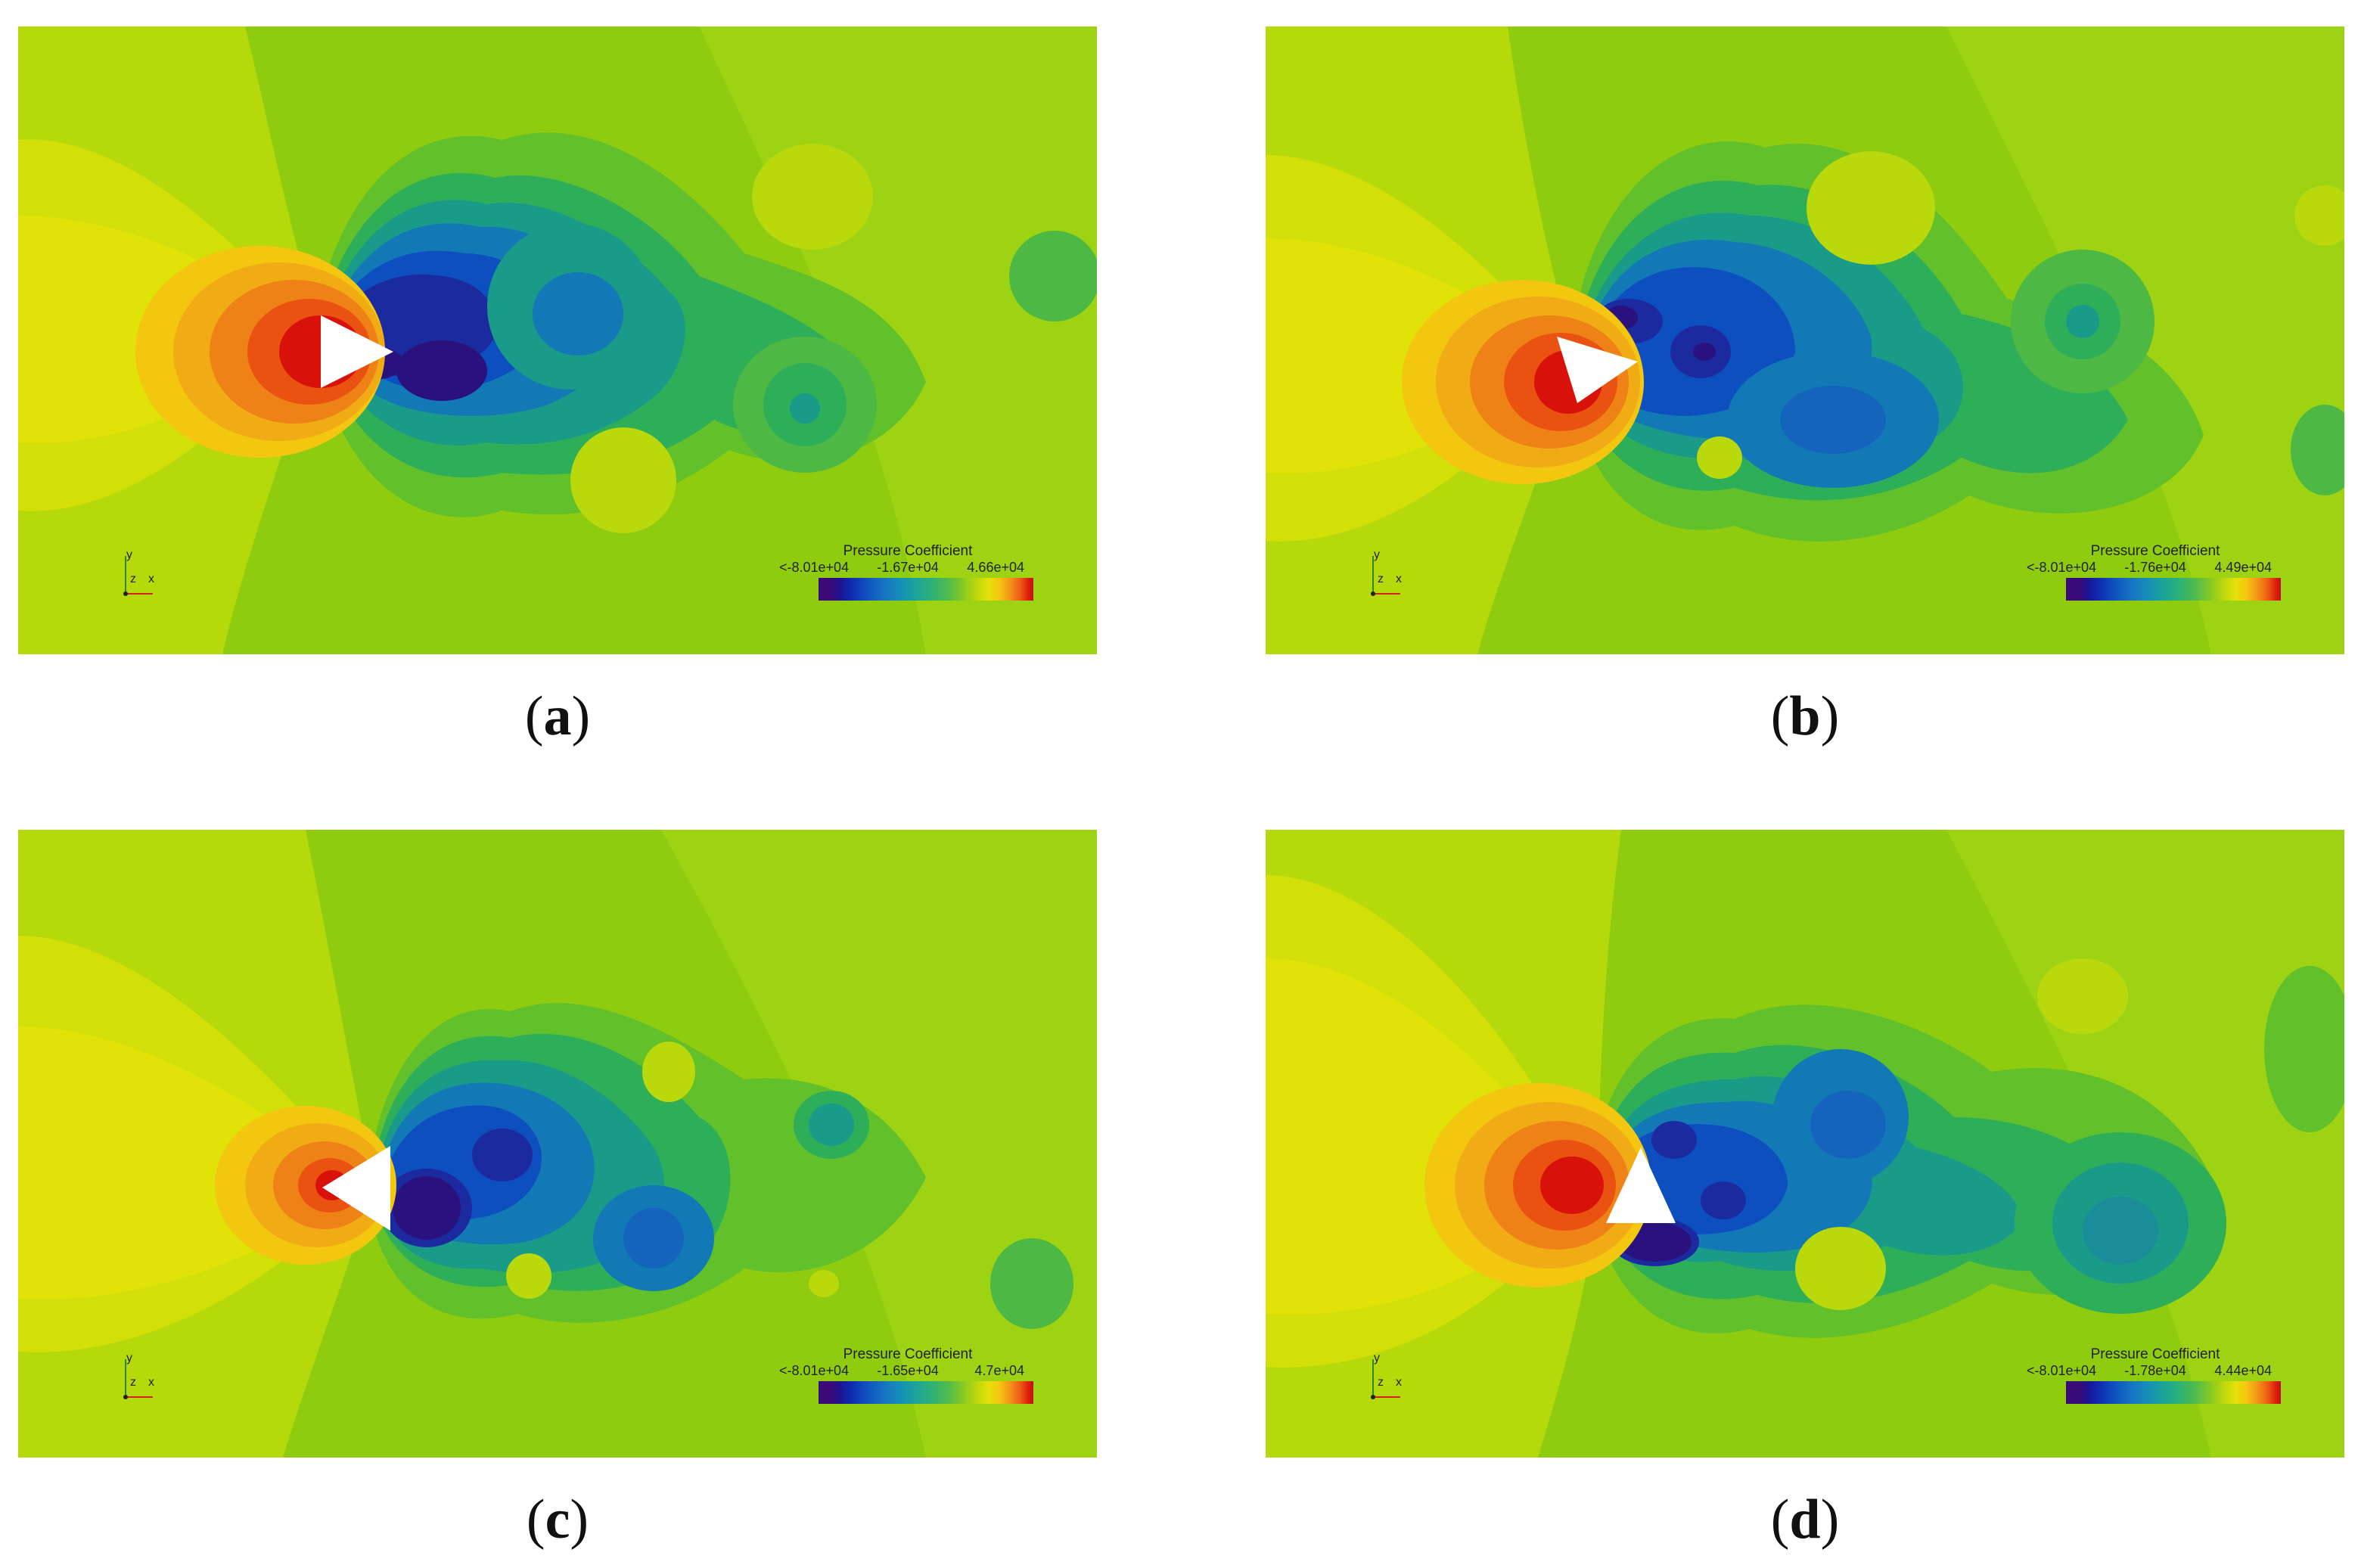 The height and width of the screenshot is (1568, 2358). What do you see at coordinates (2243, 1370) in the screenshot?
I see `legend-max-value: 4.44e+04` at bounding box center [2243, 1370].